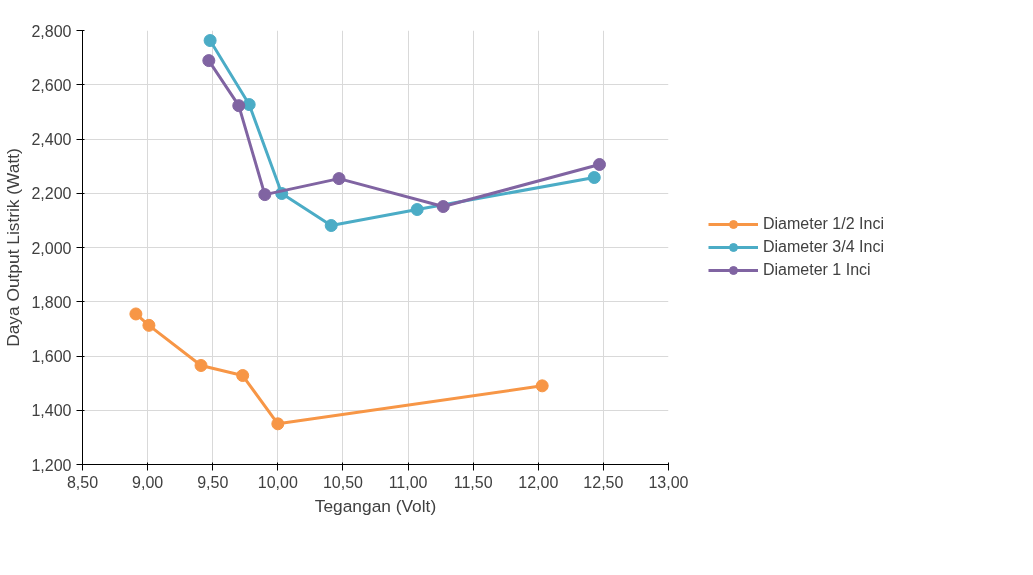  I want to click on x-tick-label: 8,50, so click(82, 482).